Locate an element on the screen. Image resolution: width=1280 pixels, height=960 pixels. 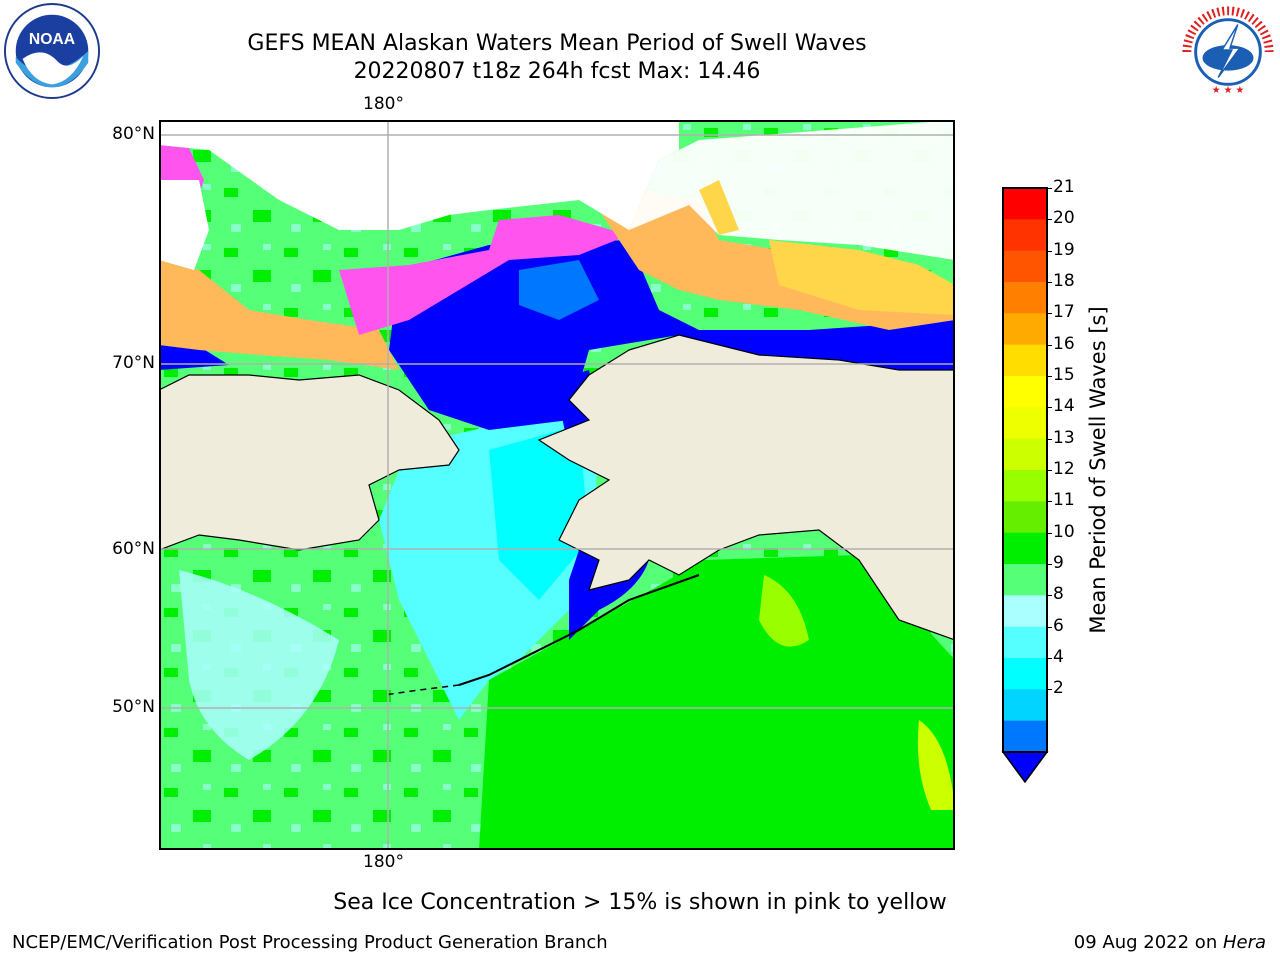
chart-subtitle: 20220807 t18z 264h fcst Max: 14.46 is located at coordinates (557, 71).